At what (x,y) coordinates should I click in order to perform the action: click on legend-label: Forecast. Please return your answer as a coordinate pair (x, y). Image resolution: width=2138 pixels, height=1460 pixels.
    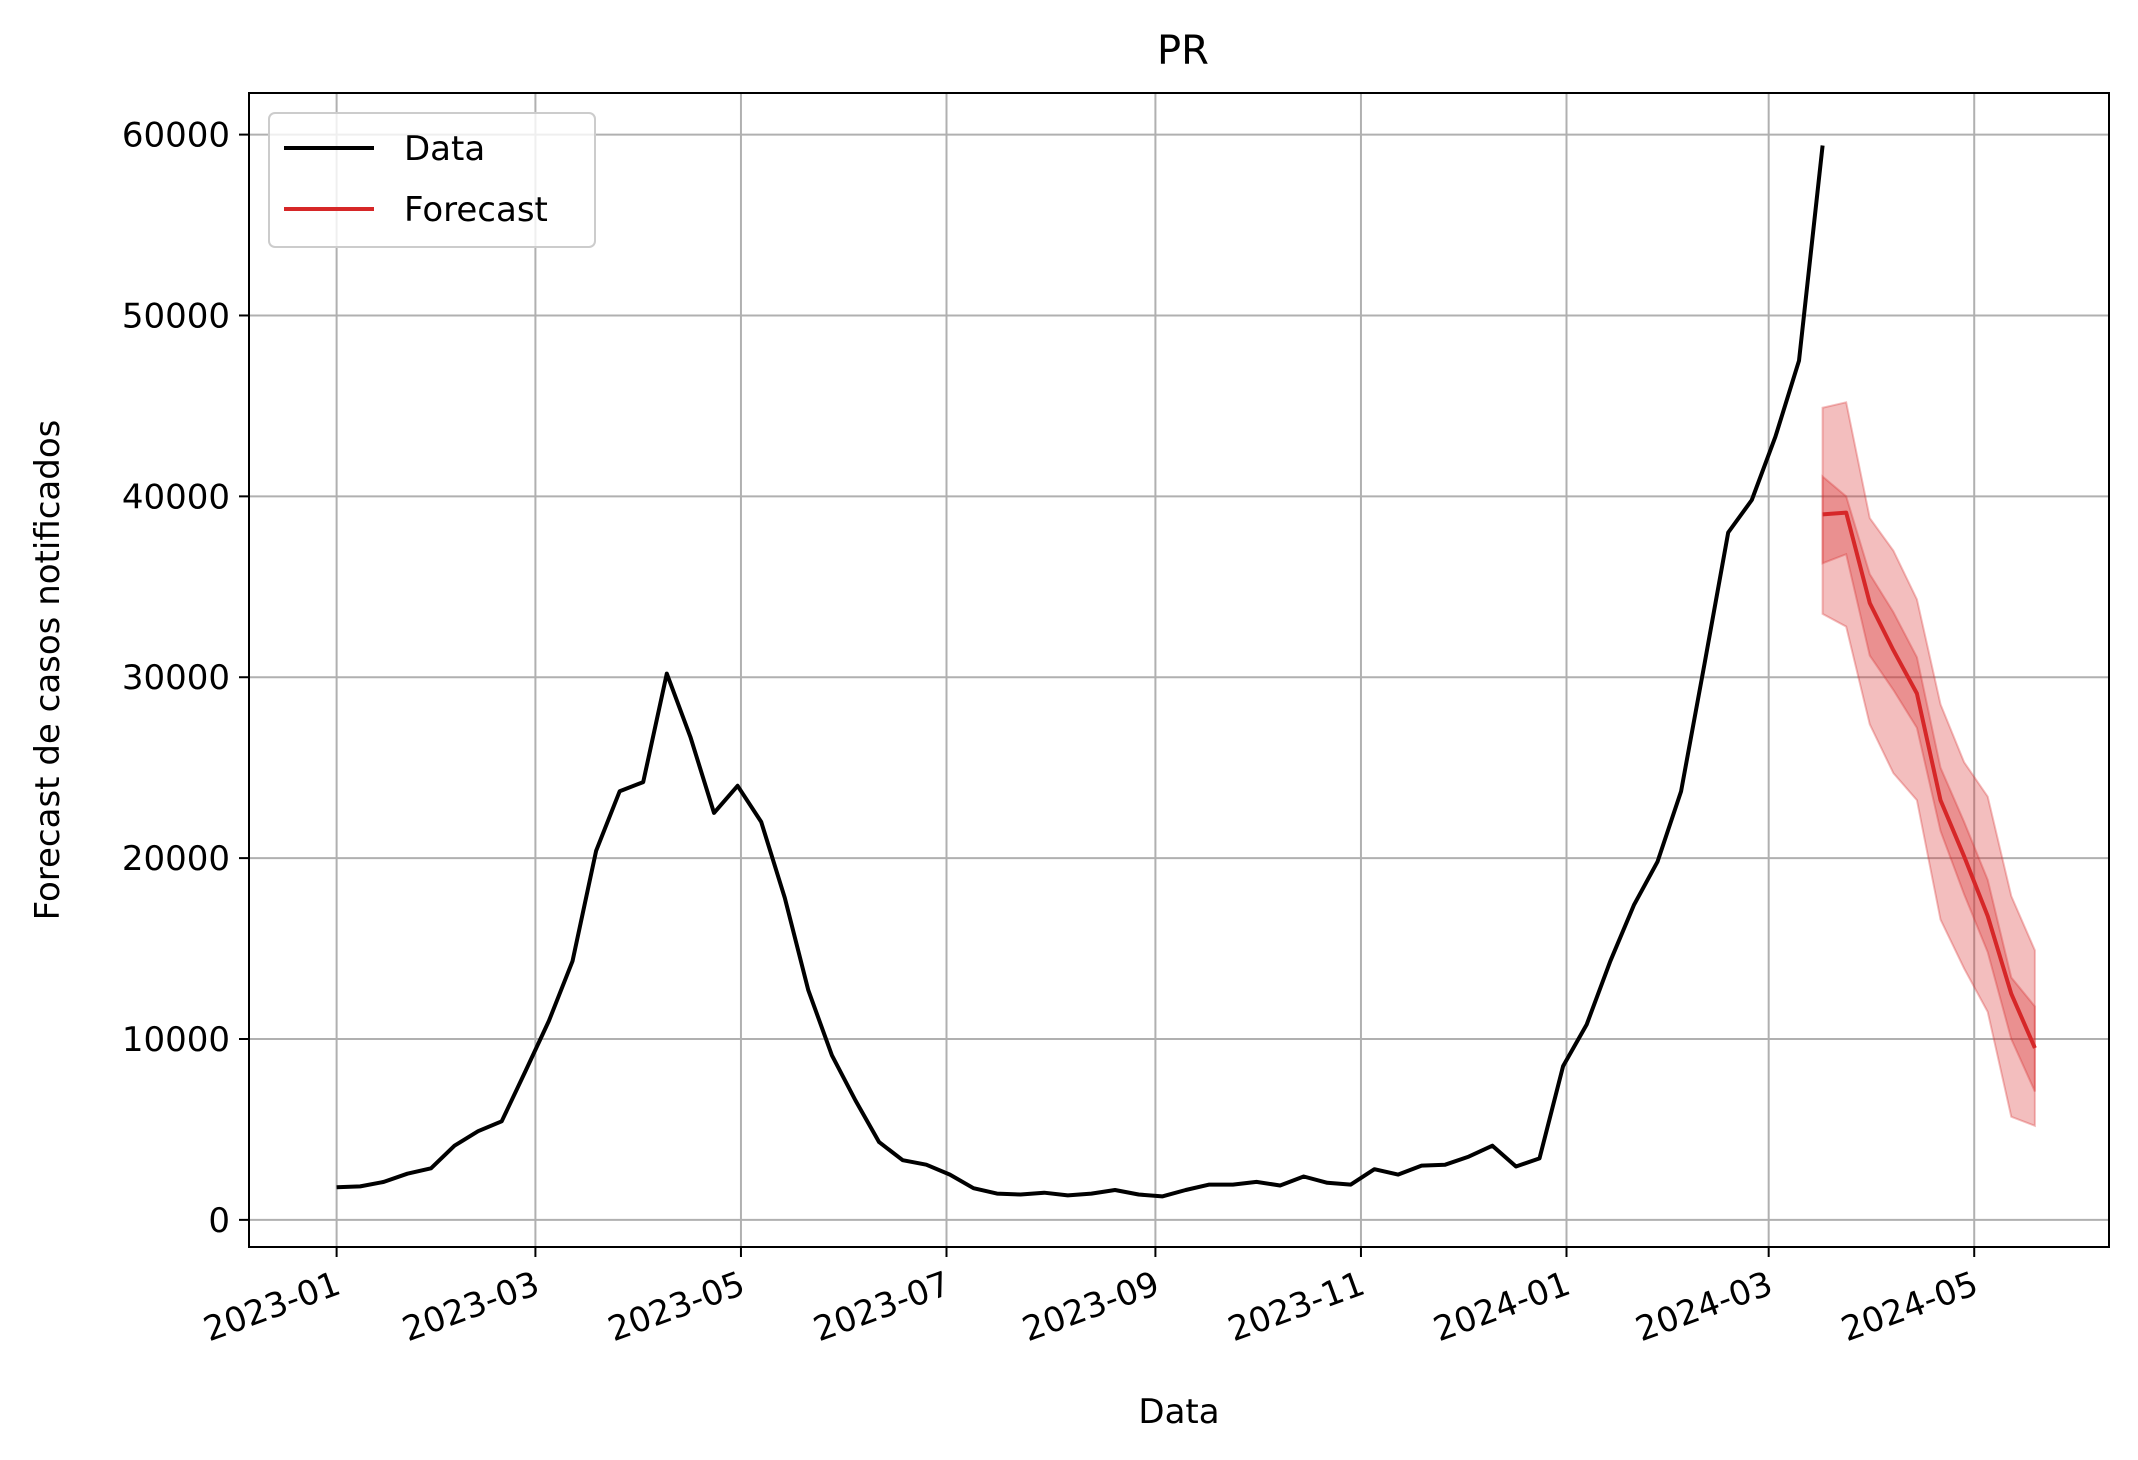
    Looking at the image, I should click on (476, 210).